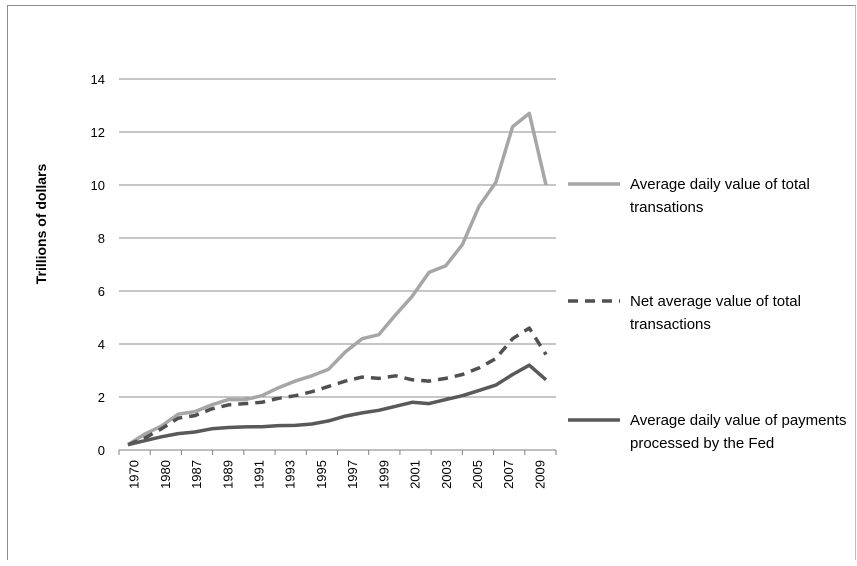 The width and height of the screenshot is (857, 566). Describe the element at coordinates (98, 79) in the screenshot. I see `y-tick-label: 14` at that location.